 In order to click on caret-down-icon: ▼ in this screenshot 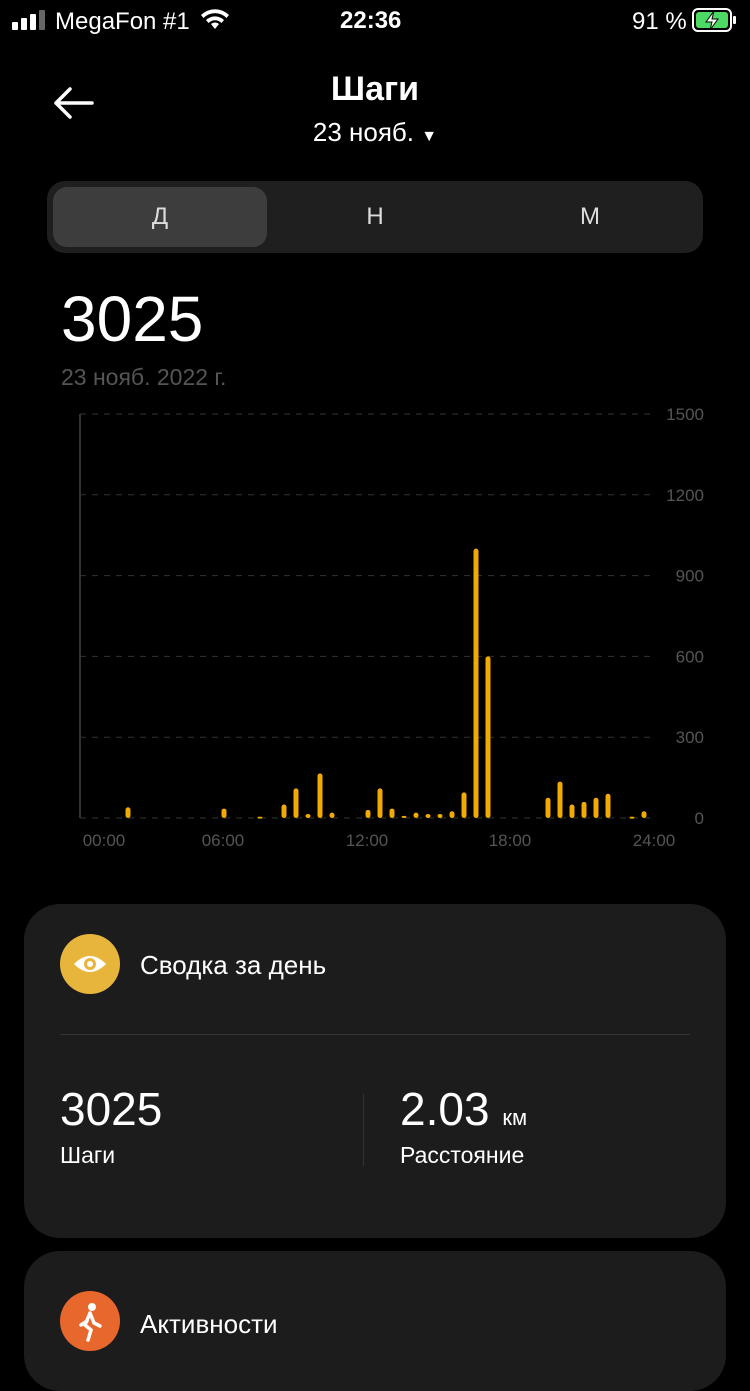, I will do `click(429, 136)`.